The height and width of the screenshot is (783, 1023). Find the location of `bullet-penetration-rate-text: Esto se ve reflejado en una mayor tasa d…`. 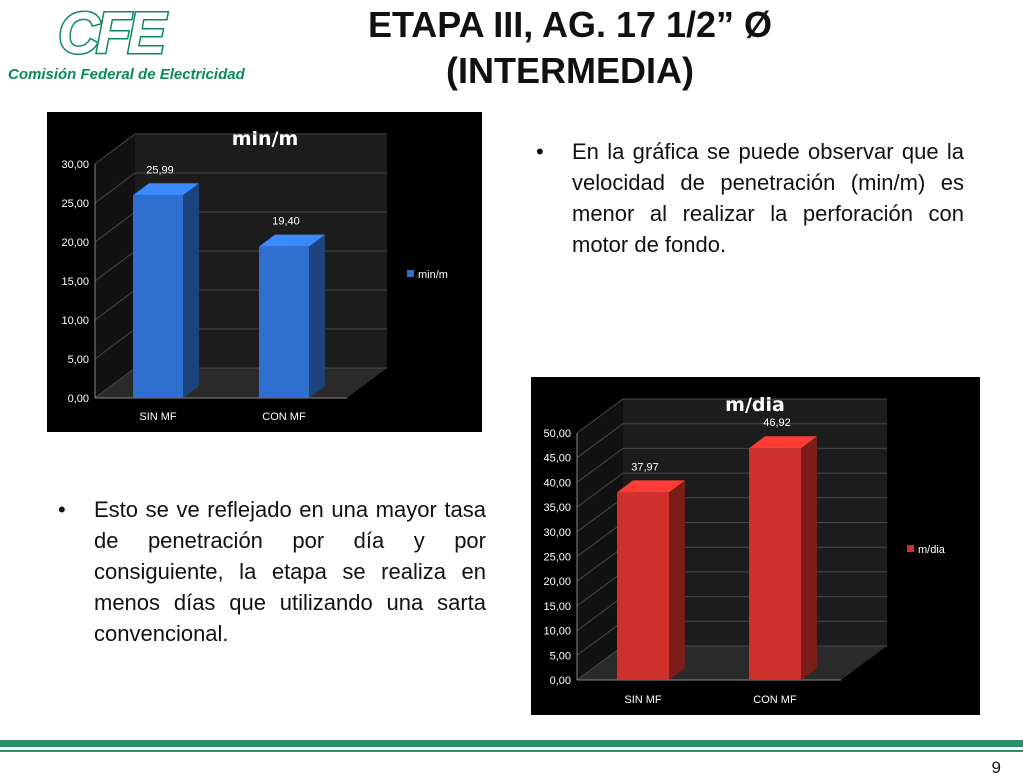

bullet-penetration-rate-text: Esto se ve reflejado en una mayor tasa d… is located at coordinates (290, 571).